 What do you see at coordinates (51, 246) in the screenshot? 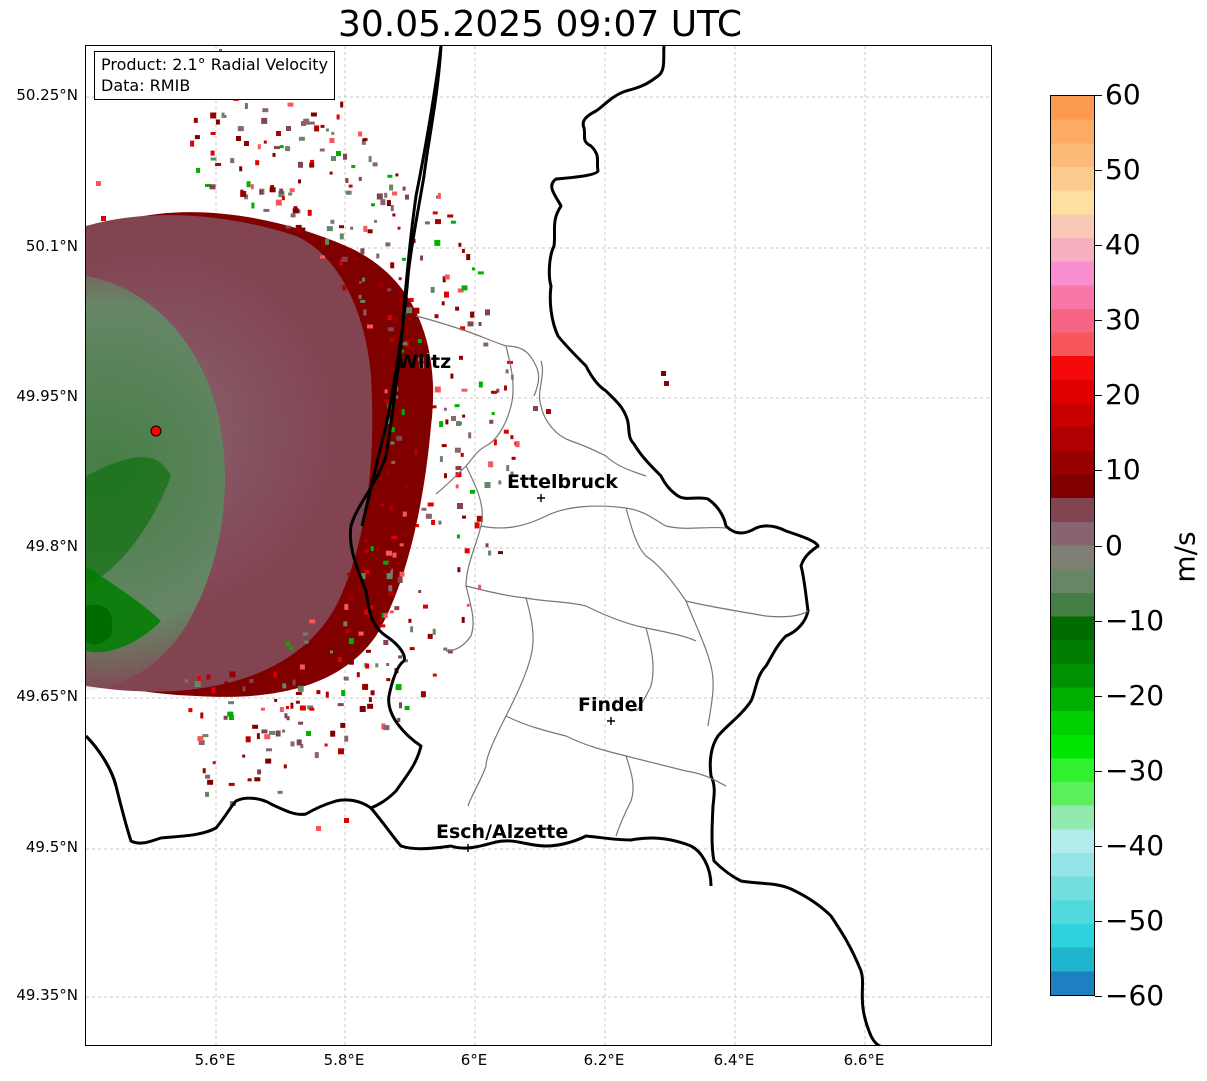
I see `lat-tick-label: 50.1°N` at bounding box center [51, 246].